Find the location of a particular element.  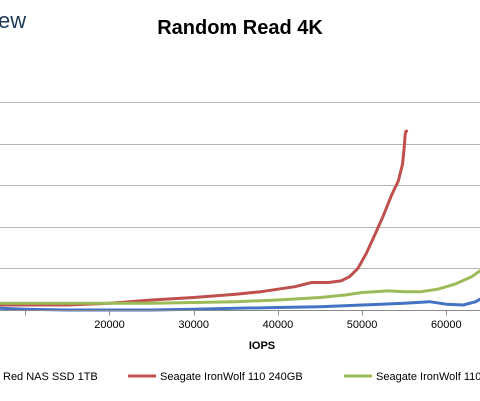

x-axis-label: IOPS is located at coordinates (262, 346).